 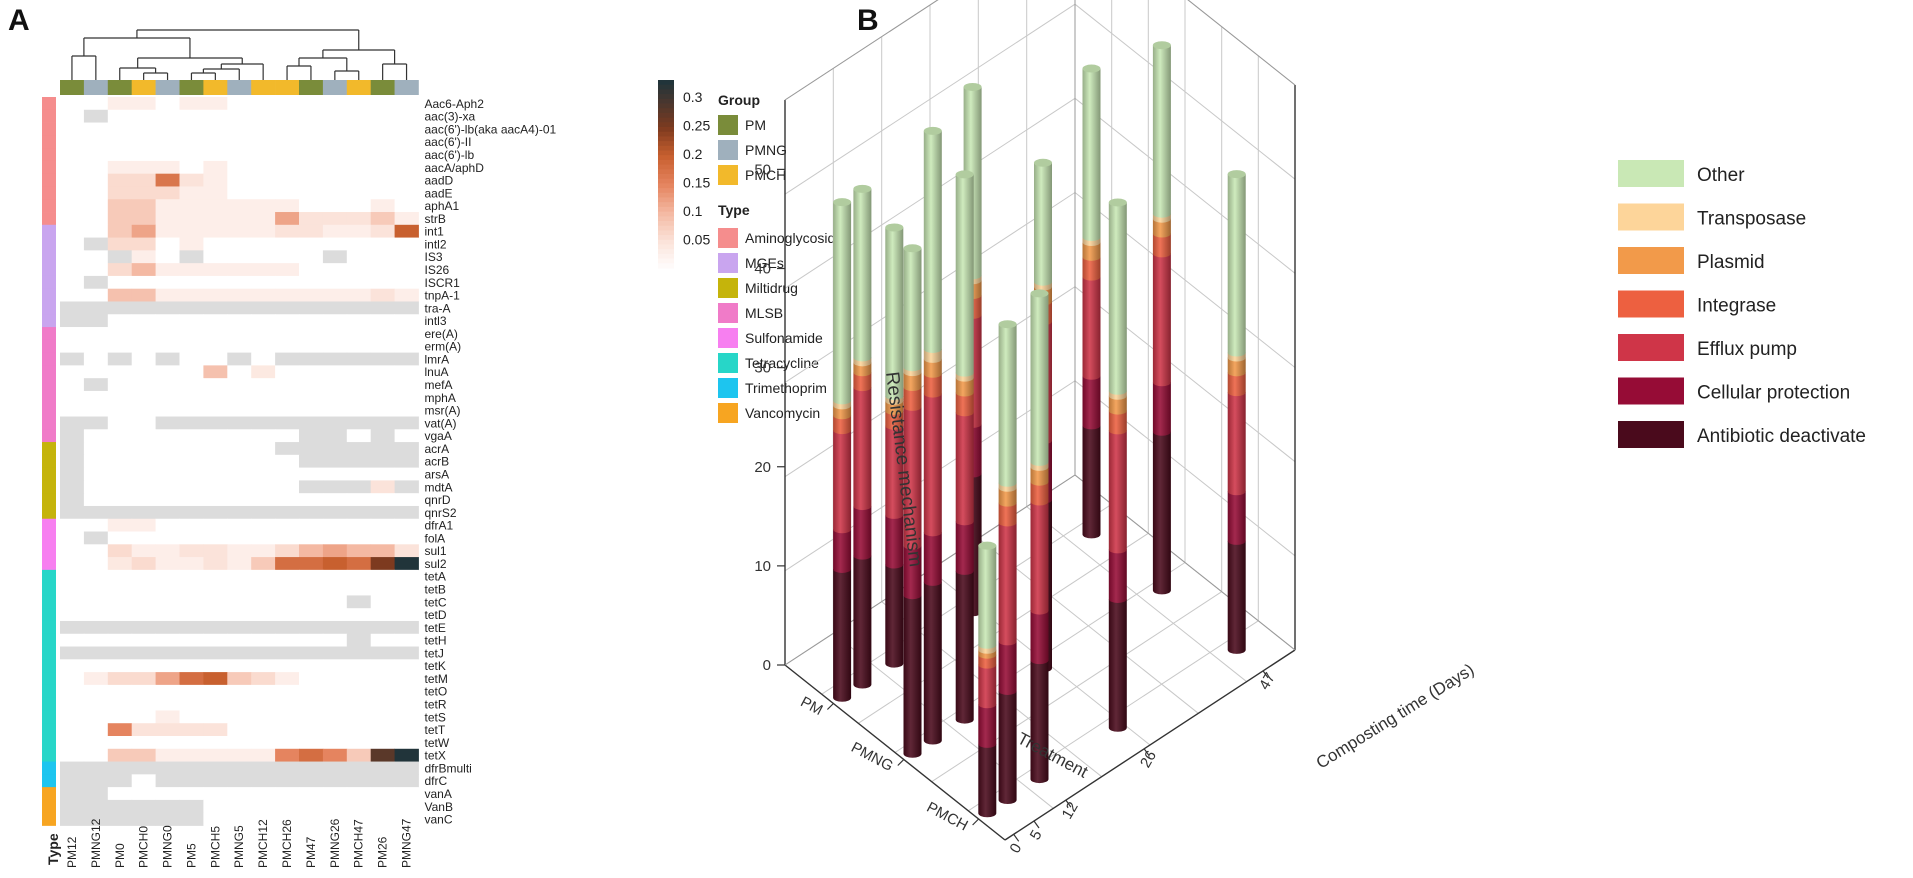 I want to click on color-scale-segment, so click(x=666, y=219).